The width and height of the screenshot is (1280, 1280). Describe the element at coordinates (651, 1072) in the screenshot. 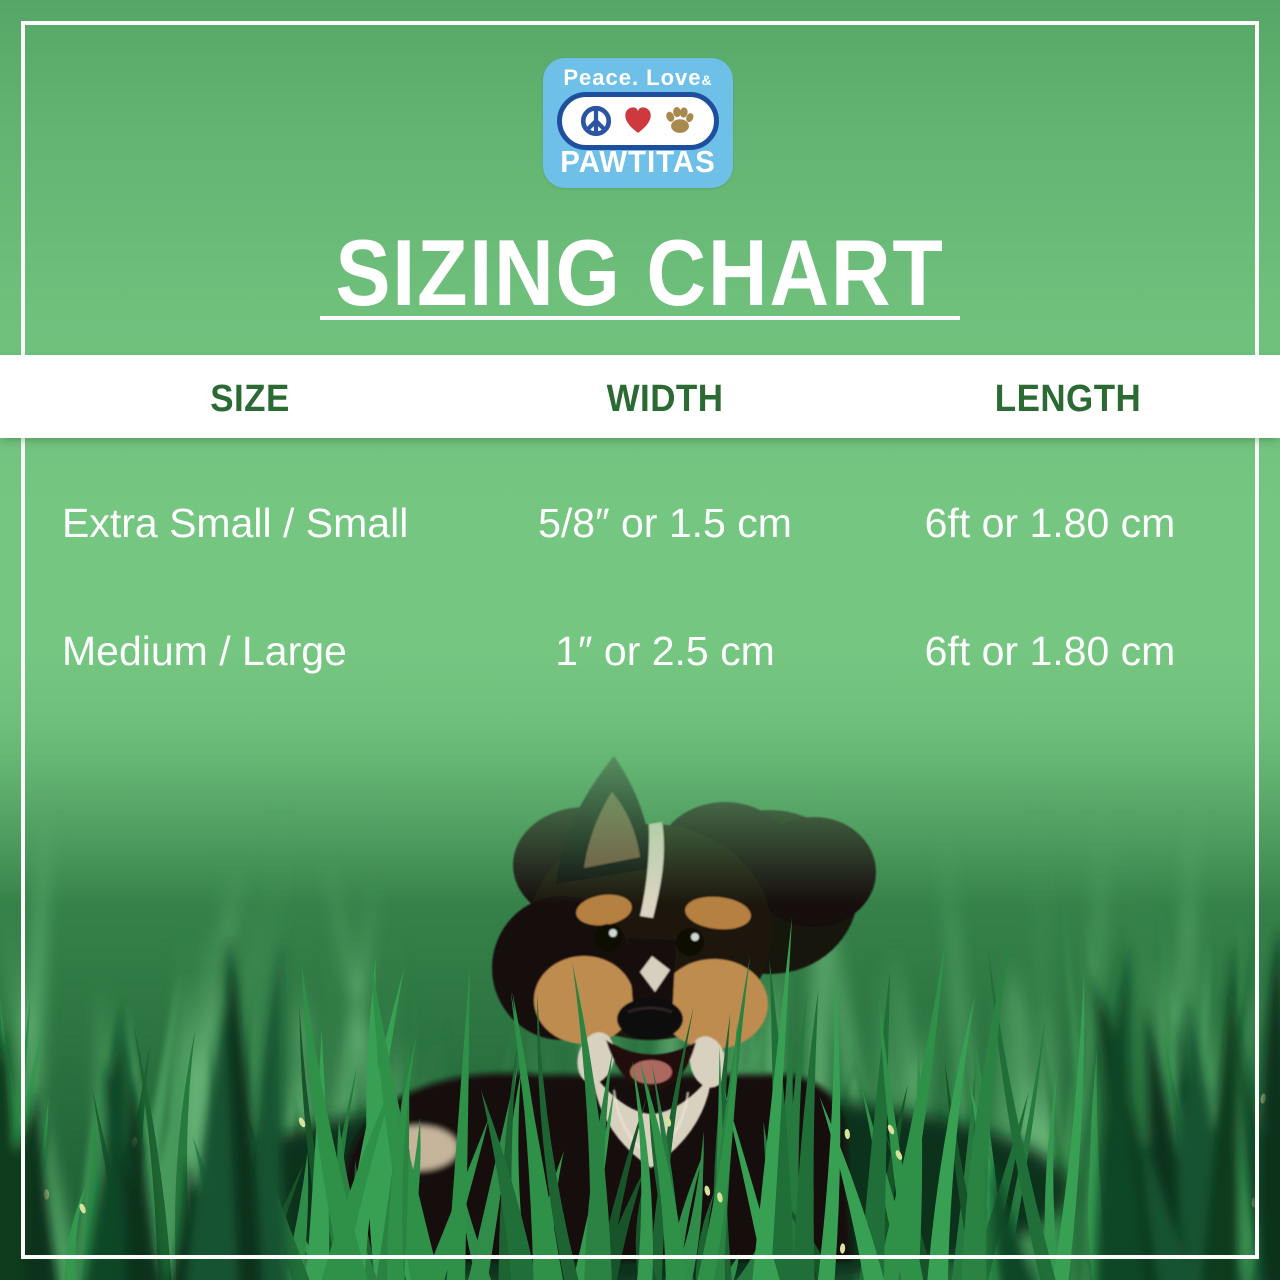

I see `tongue` at that location.